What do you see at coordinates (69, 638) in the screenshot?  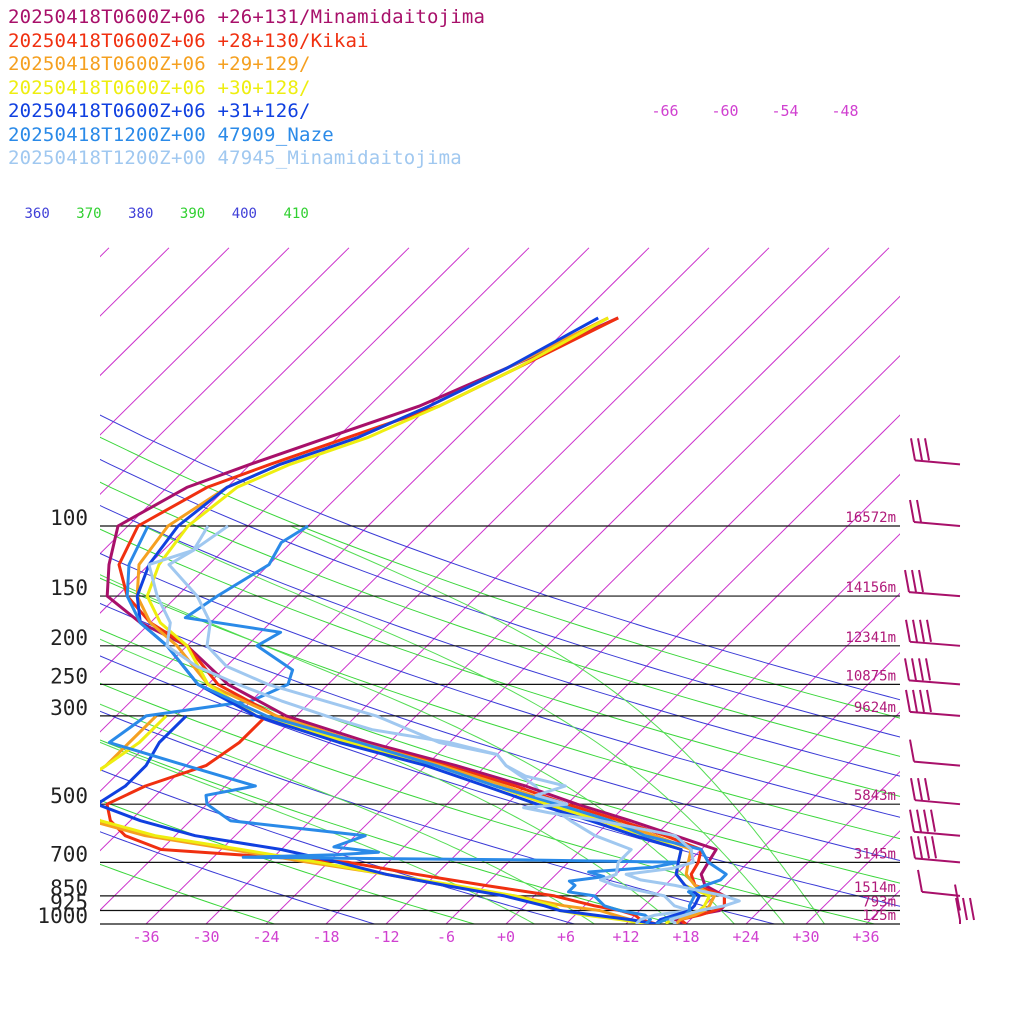 I see `pressure-tick-label: 200` at bounding box center [69, 638].